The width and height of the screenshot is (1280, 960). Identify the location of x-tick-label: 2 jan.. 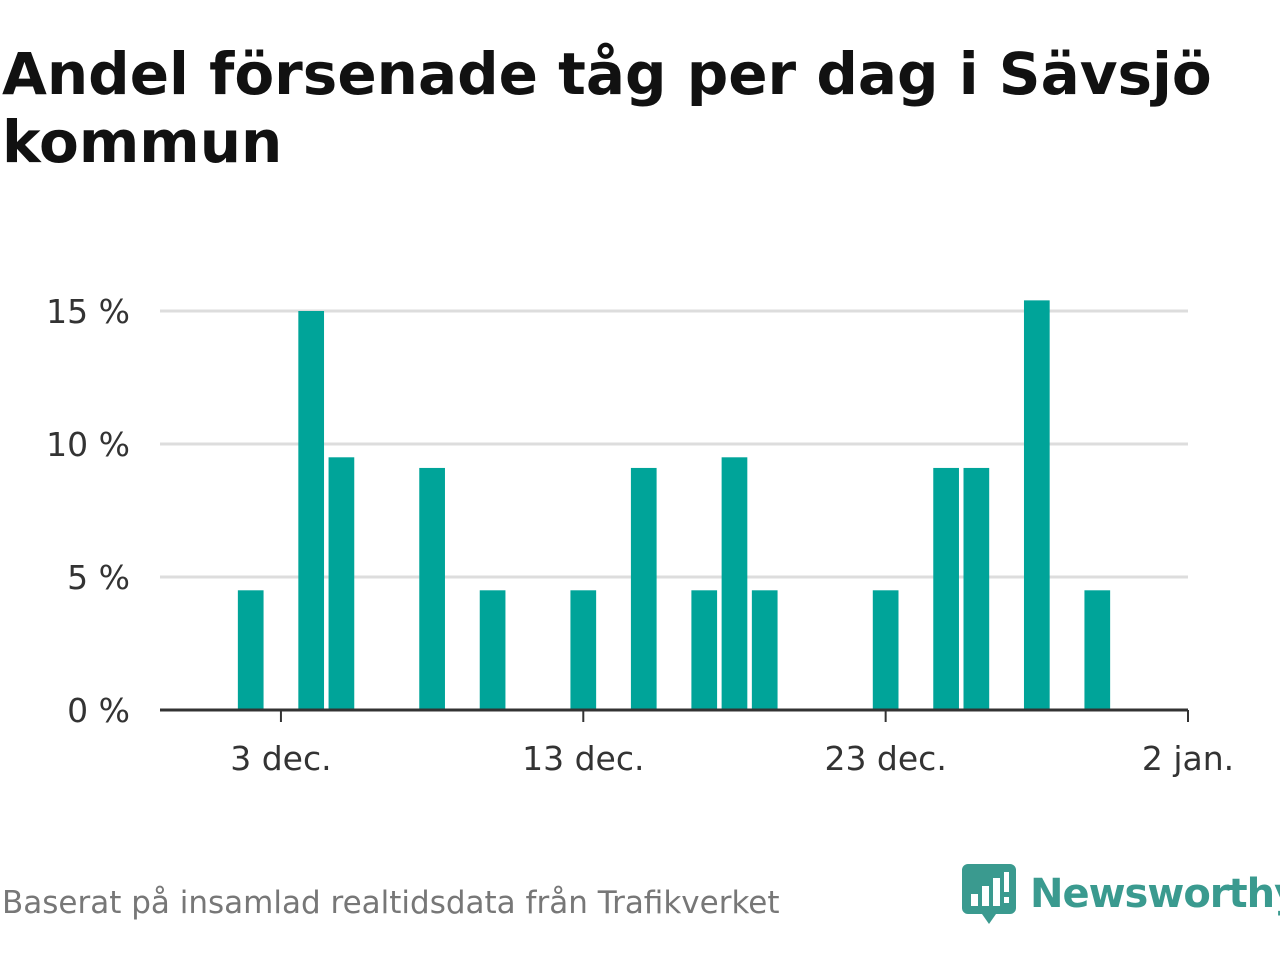
(1188, 758).